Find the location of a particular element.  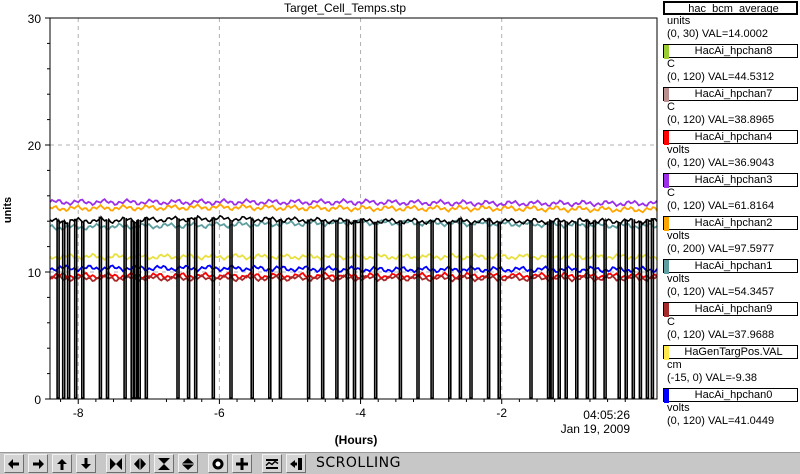

x-tick-label: -6 is located at coordinates (219, 413).